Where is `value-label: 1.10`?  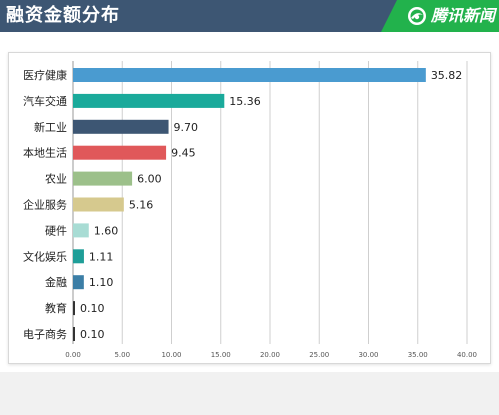 value-label: 1.10 is located at coordinates (101, 282).